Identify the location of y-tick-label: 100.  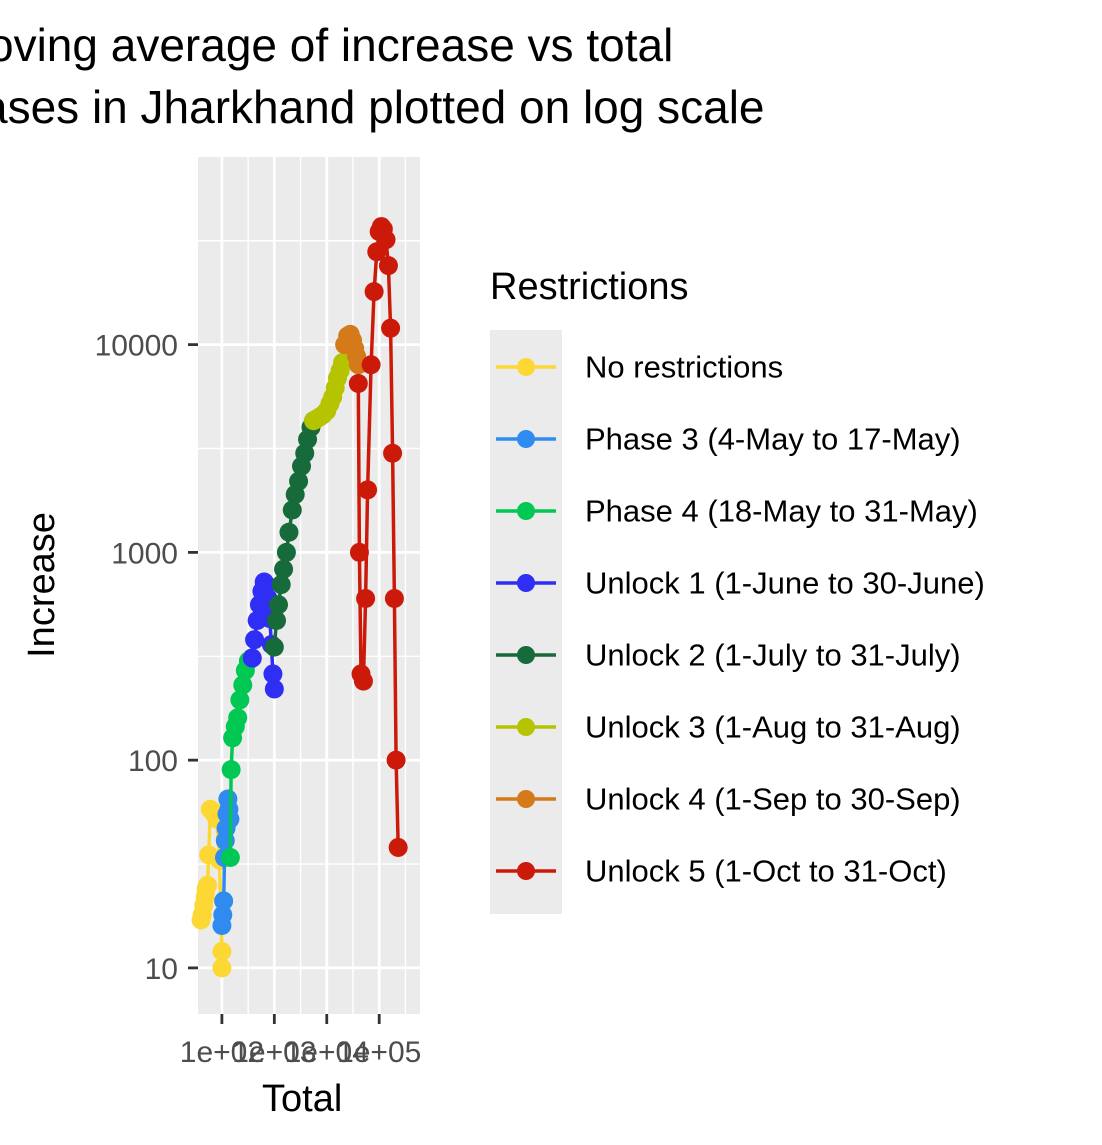
(153, 761).